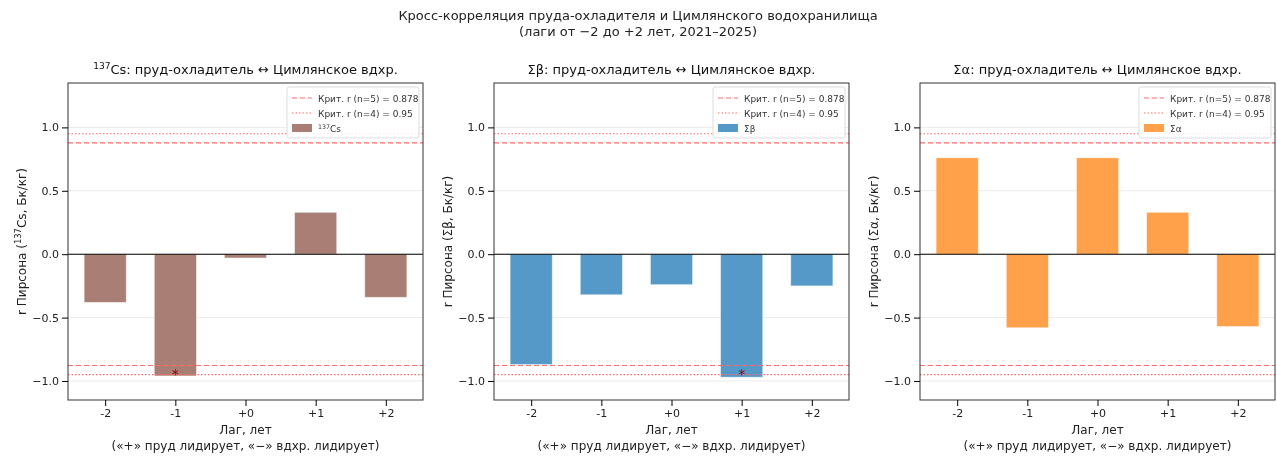  What do you see at coordinates (1176, 128) in the screenshot?
I see `legend-label: Σα` at bounding box center [1176, 128].